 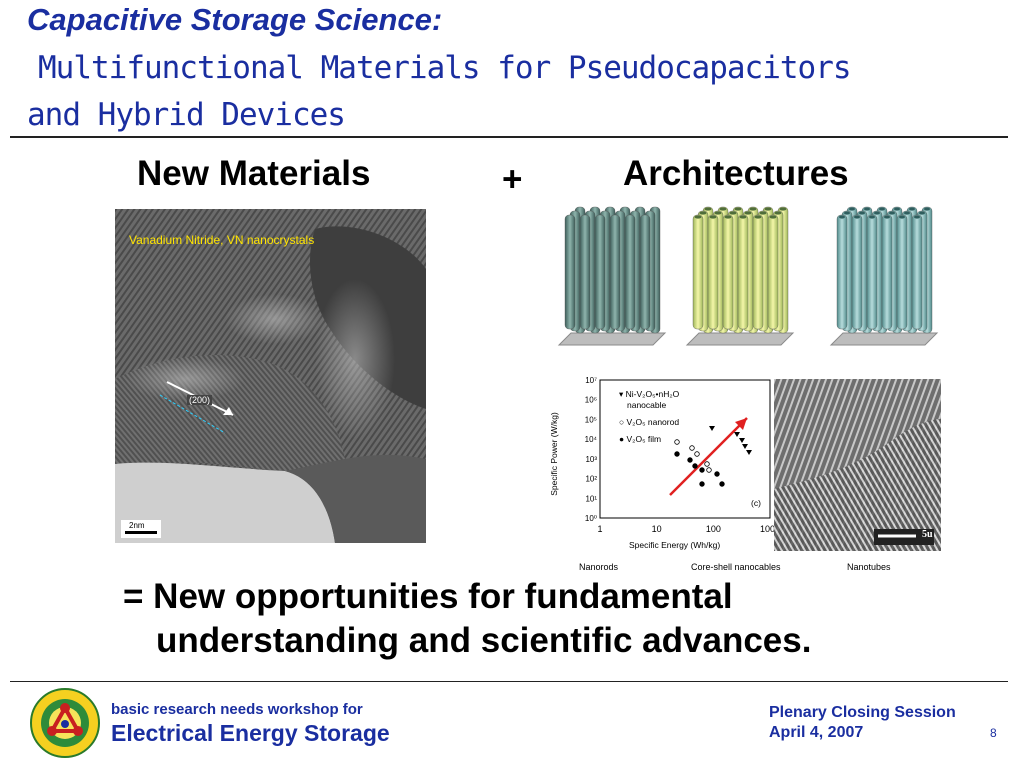 What do you see at coordinates (713, 456) in the screenshot?
I see `plot-markers` at bounding box center [713, 456].